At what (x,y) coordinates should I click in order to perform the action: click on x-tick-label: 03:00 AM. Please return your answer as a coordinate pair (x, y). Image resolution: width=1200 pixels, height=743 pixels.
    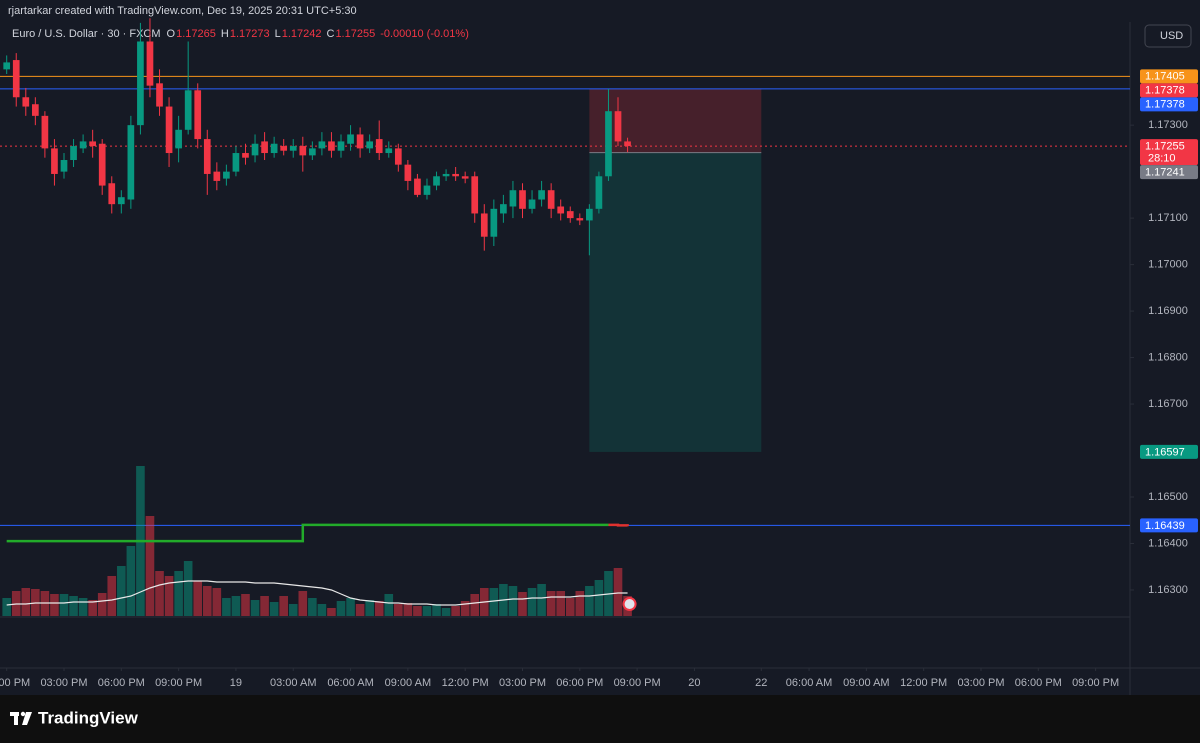
    Looking at the image, I should click on (293, 683).